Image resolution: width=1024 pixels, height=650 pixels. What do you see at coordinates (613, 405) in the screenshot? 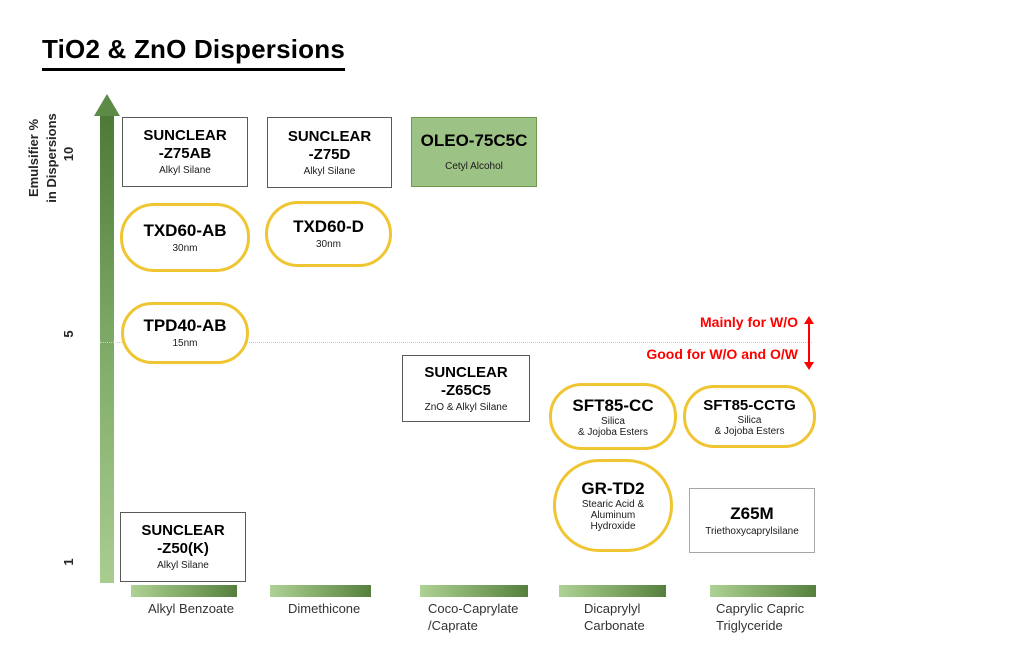
I see `product-name: SFT85-CC` at bounding box center [613, 405].